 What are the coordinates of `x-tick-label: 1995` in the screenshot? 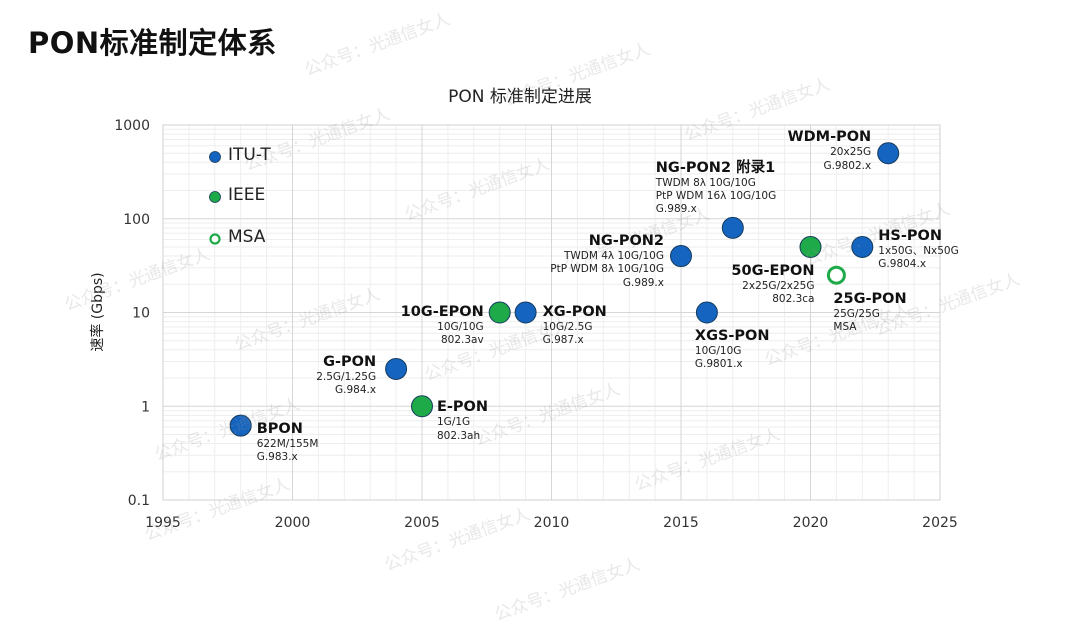 It's located at (163, 523).